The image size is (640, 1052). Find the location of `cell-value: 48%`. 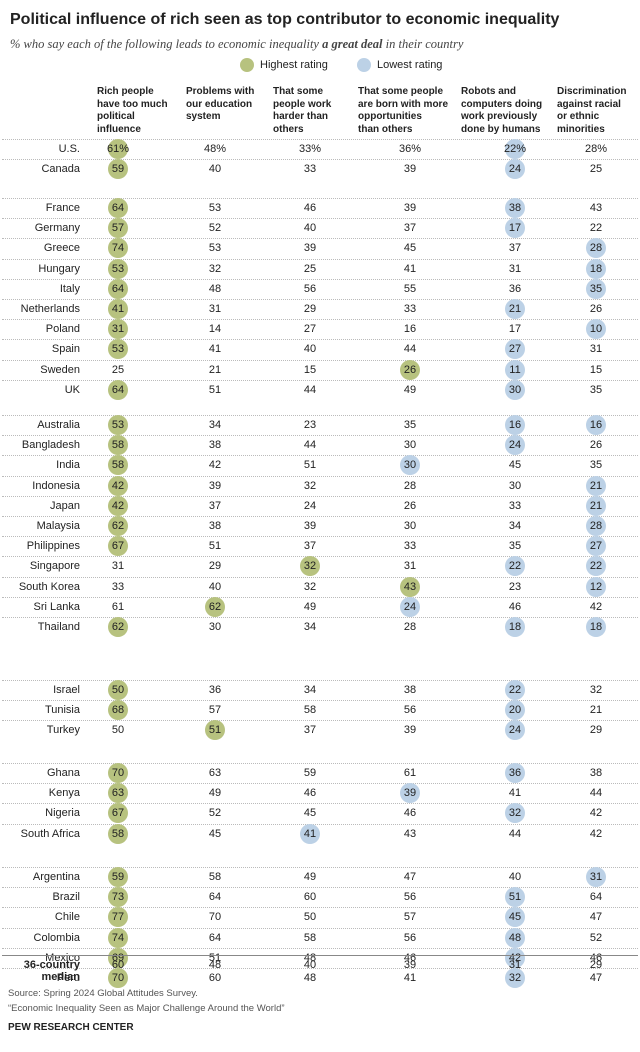

cell-value: 48% is located at coordinates (215, 149).